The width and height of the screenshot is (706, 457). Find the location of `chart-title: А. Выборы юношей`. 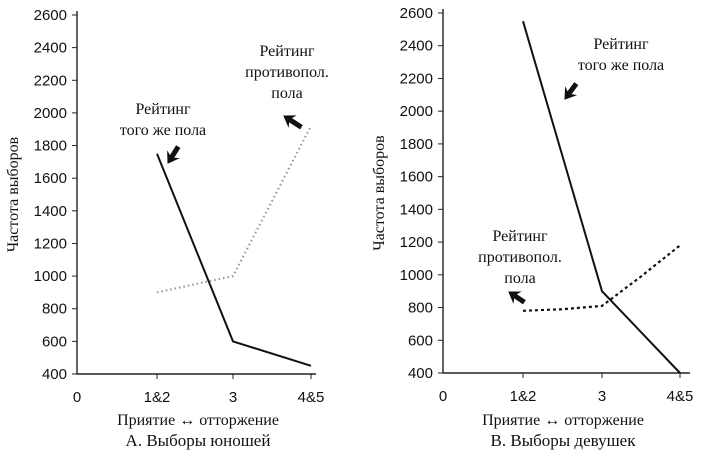

chart-title: А. Выборы юношей is located at coordinates (198, 440).